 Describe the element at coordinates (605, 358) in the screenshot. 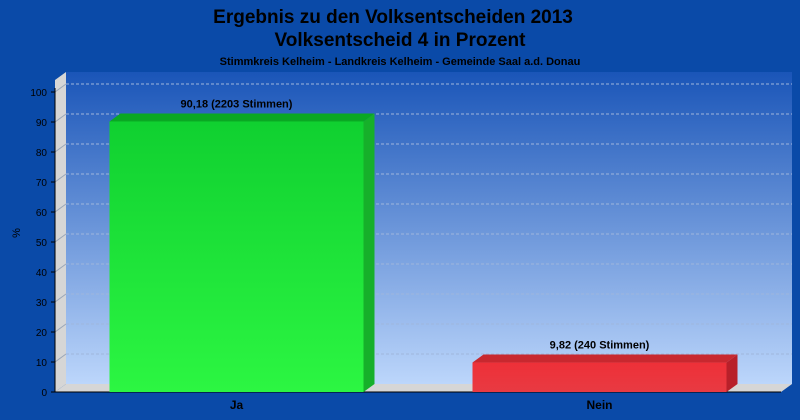

I see `bar-top-nein` at that location.